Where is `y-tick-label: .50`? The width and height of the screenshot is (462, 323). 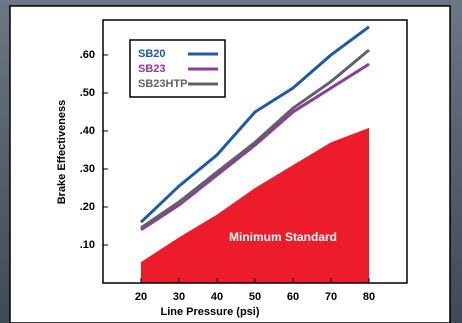 y-tick-label: .50 is located at coordinates (87, 93).